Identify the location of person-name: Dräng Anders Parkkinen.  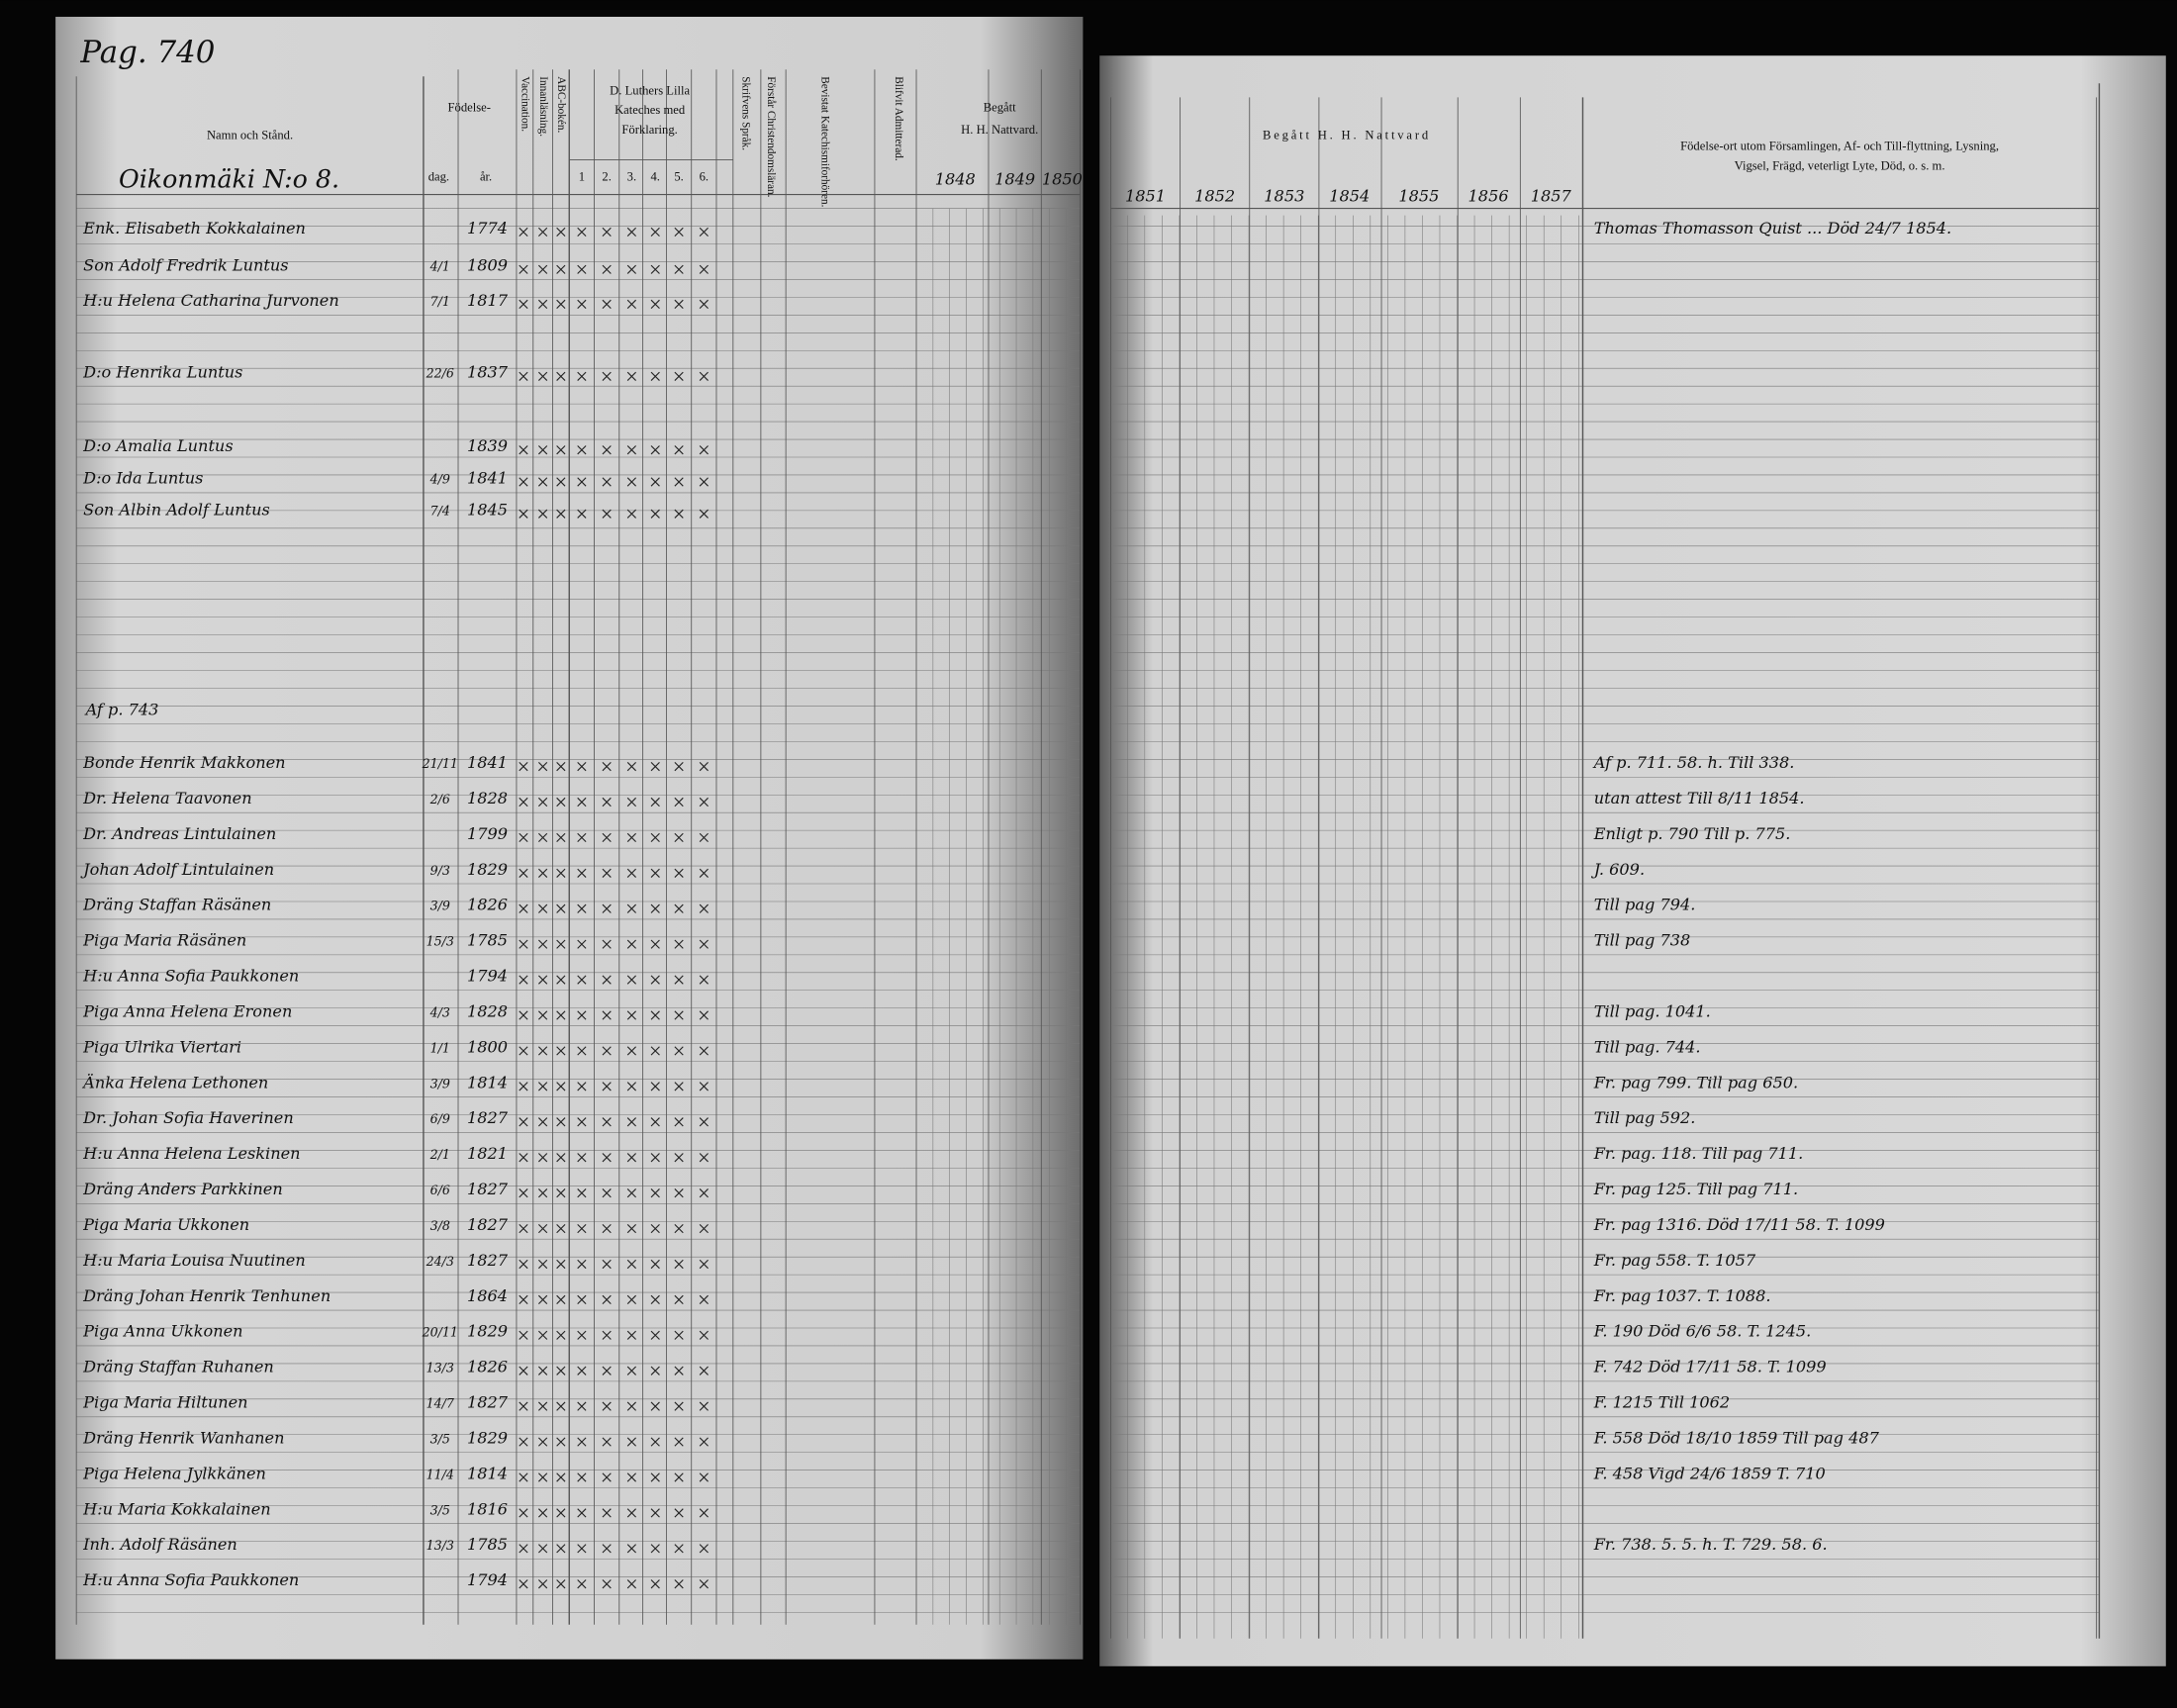
(182, 1189).